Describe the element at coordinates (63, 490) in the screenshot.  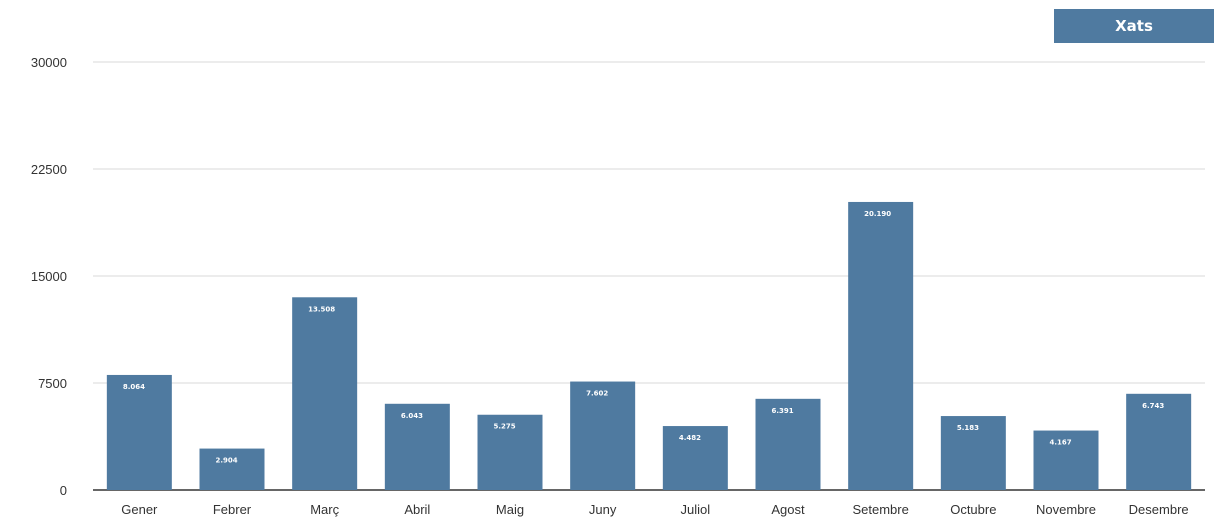
I see `y-tick-label: 0` at that location.